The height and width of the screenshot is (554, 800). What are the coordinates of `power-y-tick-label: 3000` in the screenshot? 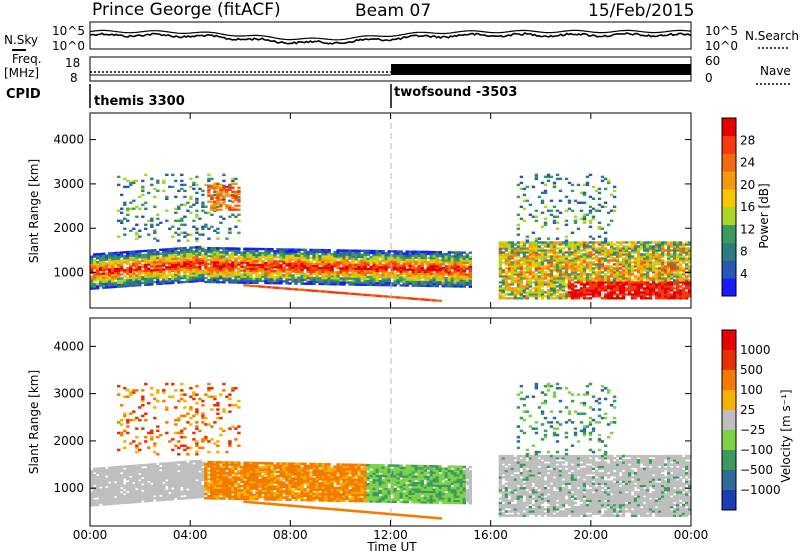 It's located at (68, 184).